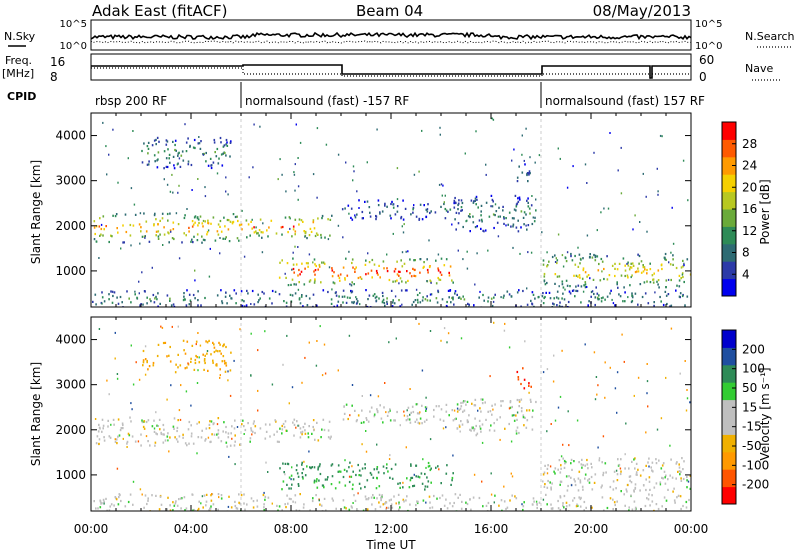 The height and width of the screenshot is (554, 800). Describe the element at coordinates (57, 62) in the screenshot. I see `freq-tick-top: 16` at that location.